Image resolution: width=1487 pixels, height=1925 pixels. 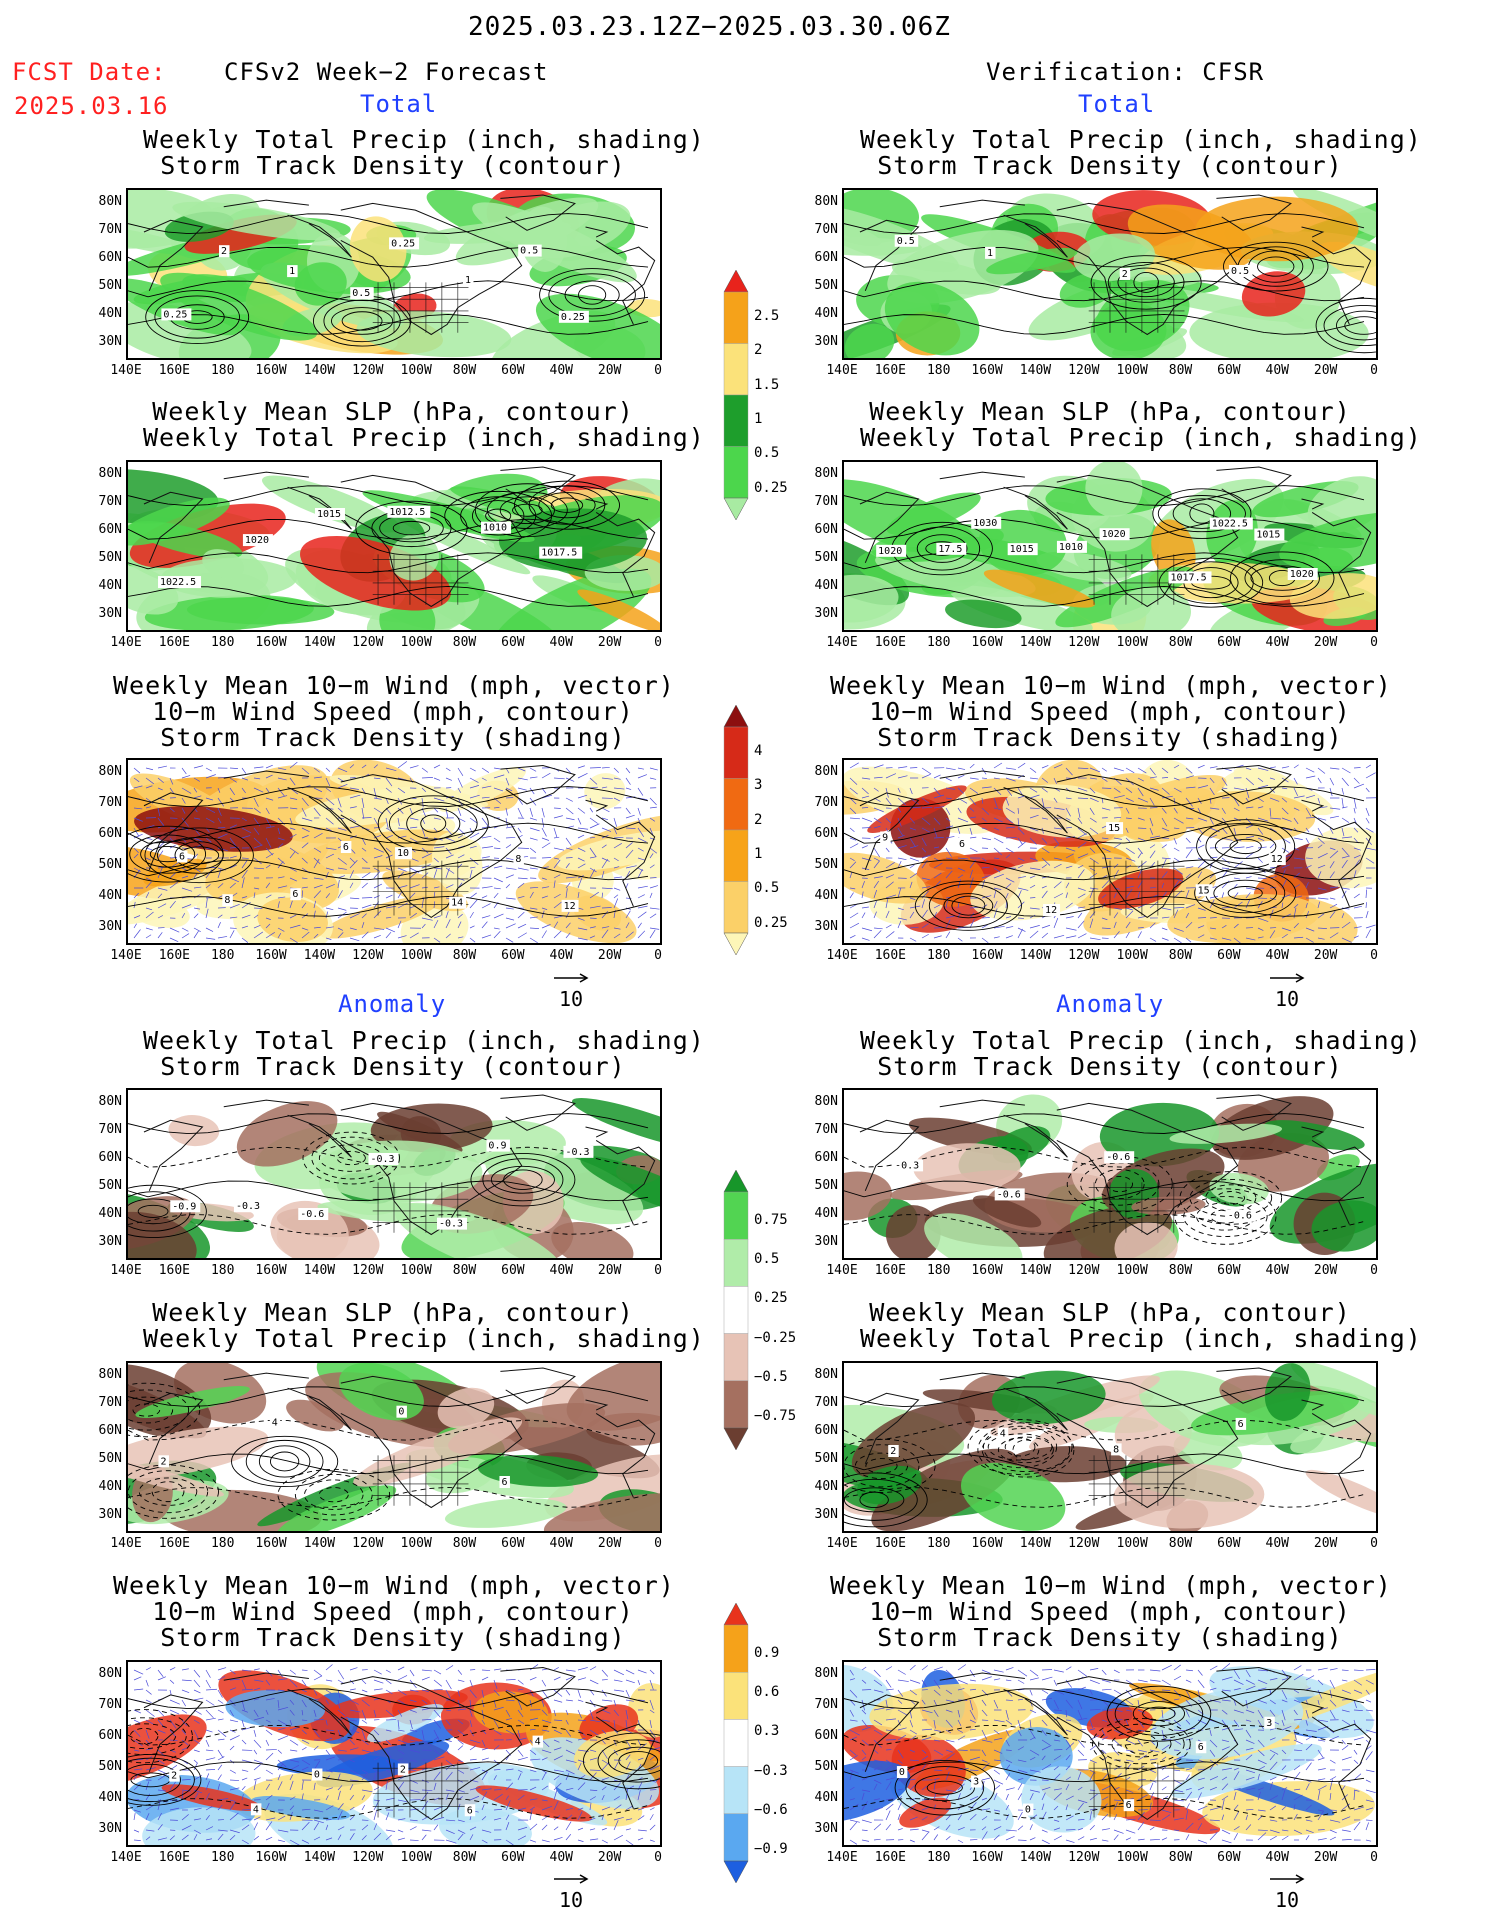 What do you see at coordinates (1229, 1543) in the screenshot?
I see `lon-tick-label: 60W` at bounding box center [1229, 1543].